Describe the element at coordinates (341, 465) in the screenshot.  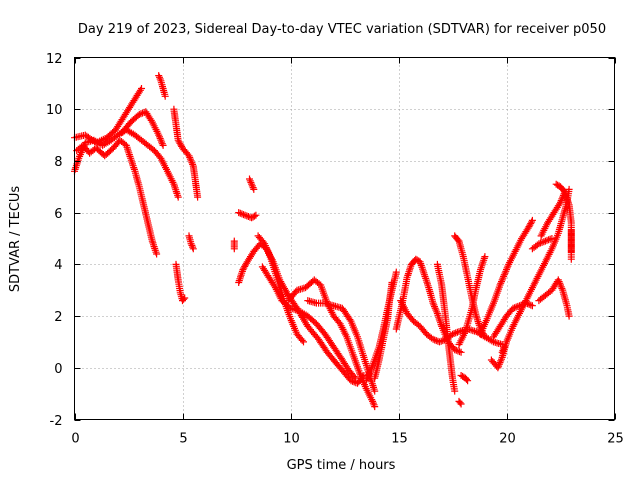
I see `x-axis-label: GPS time / hours` at that location.